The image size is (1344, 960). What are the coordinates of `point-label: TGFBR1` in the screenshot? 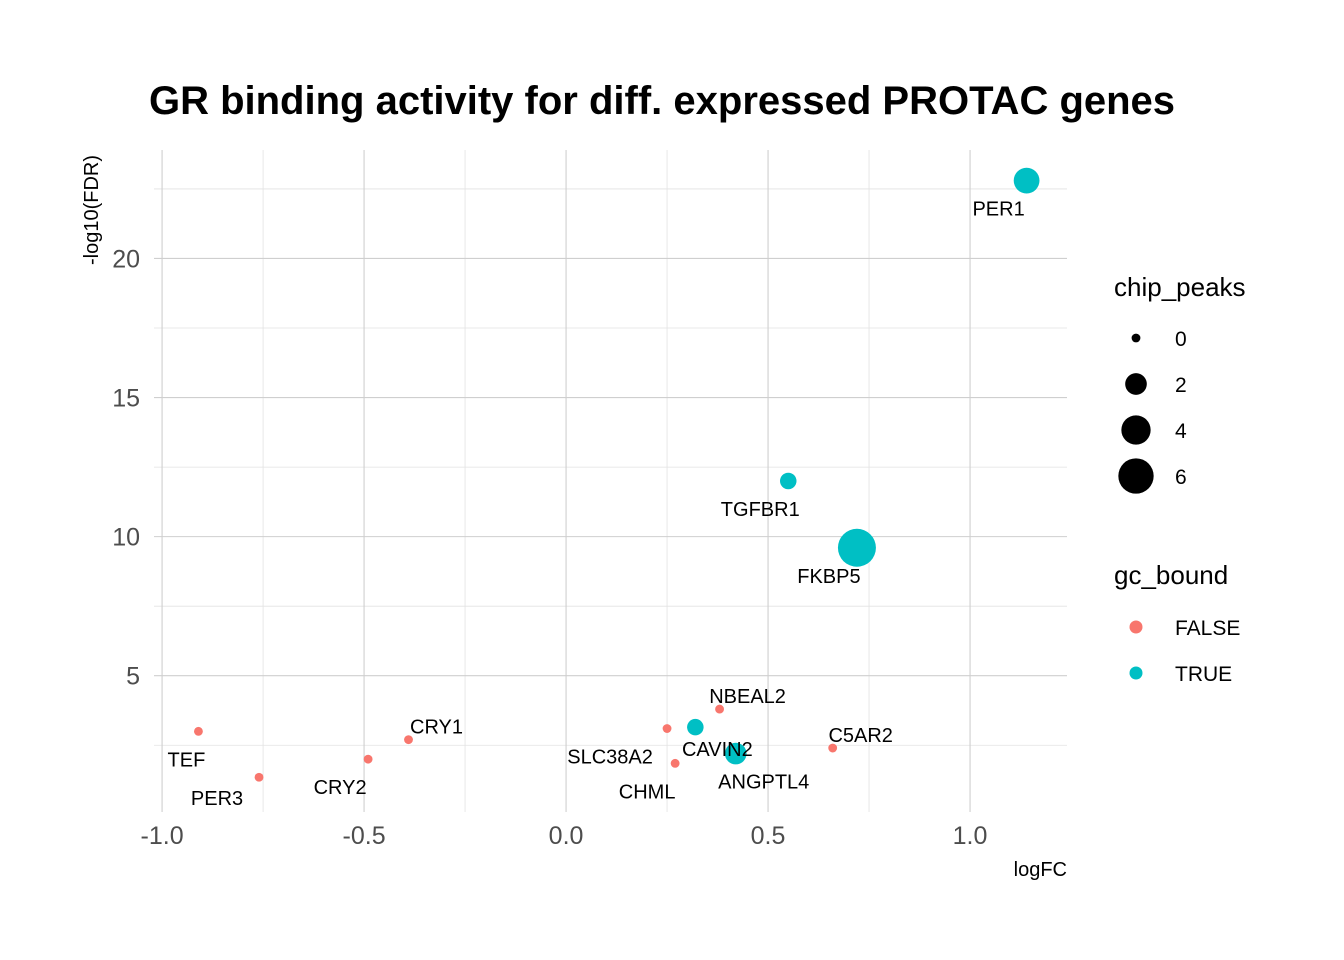 It's located at (760, 510).